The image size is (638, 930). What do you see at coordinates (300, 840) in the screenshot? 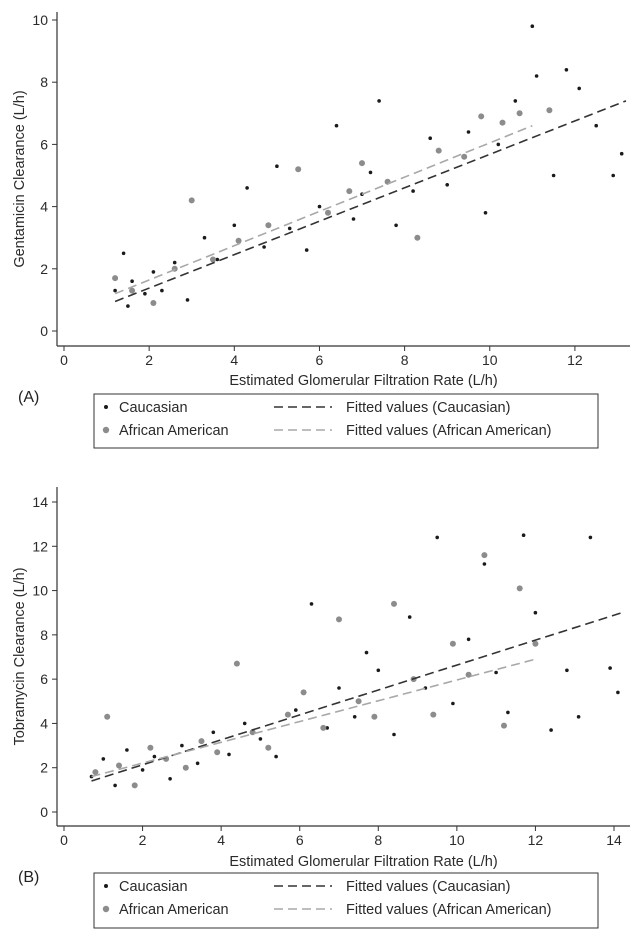
I see `x-tick-label: 6` at bounding box center [300, 840].